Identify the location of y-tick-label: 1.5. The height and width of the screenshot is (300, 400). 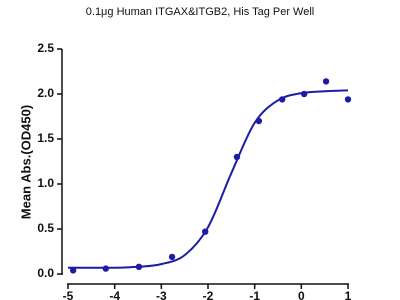
(45, 138).